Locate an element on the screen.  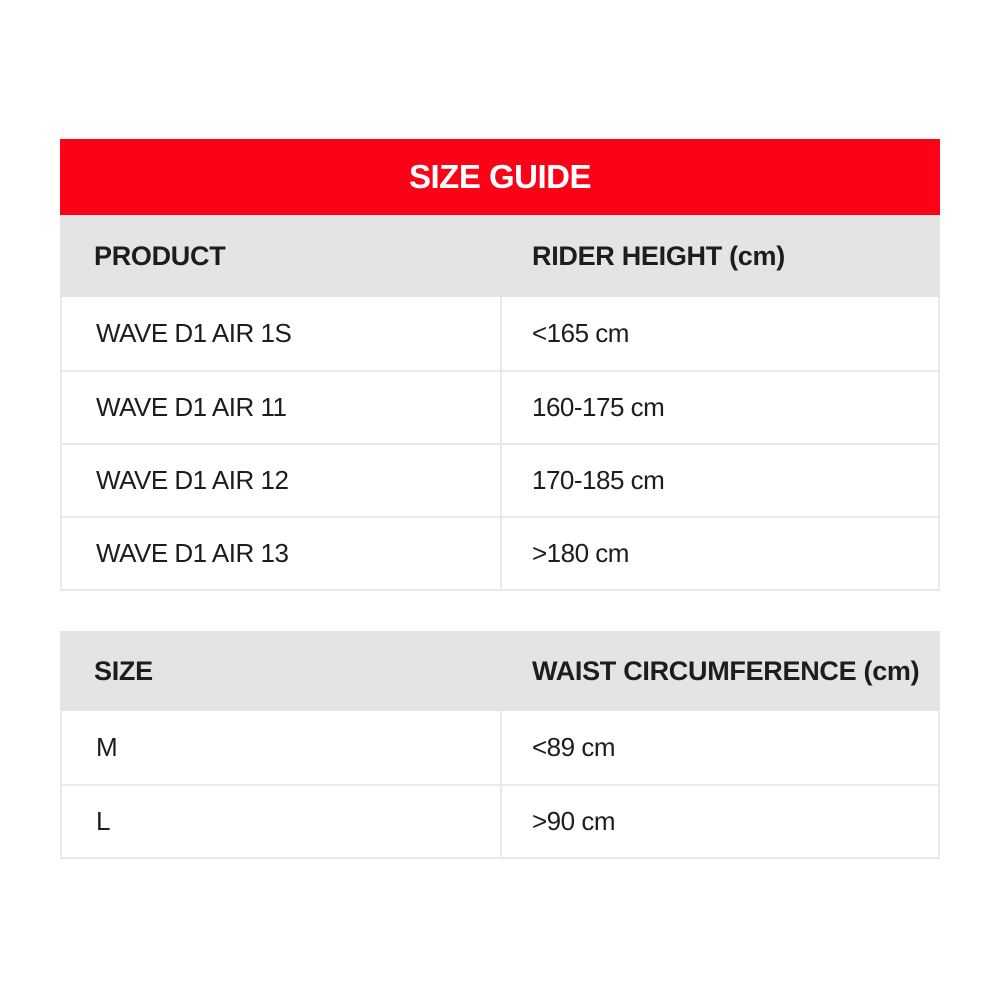
table-row: WAVE D1 AIR 13 >180 cm is located at coordinates (500, 552).